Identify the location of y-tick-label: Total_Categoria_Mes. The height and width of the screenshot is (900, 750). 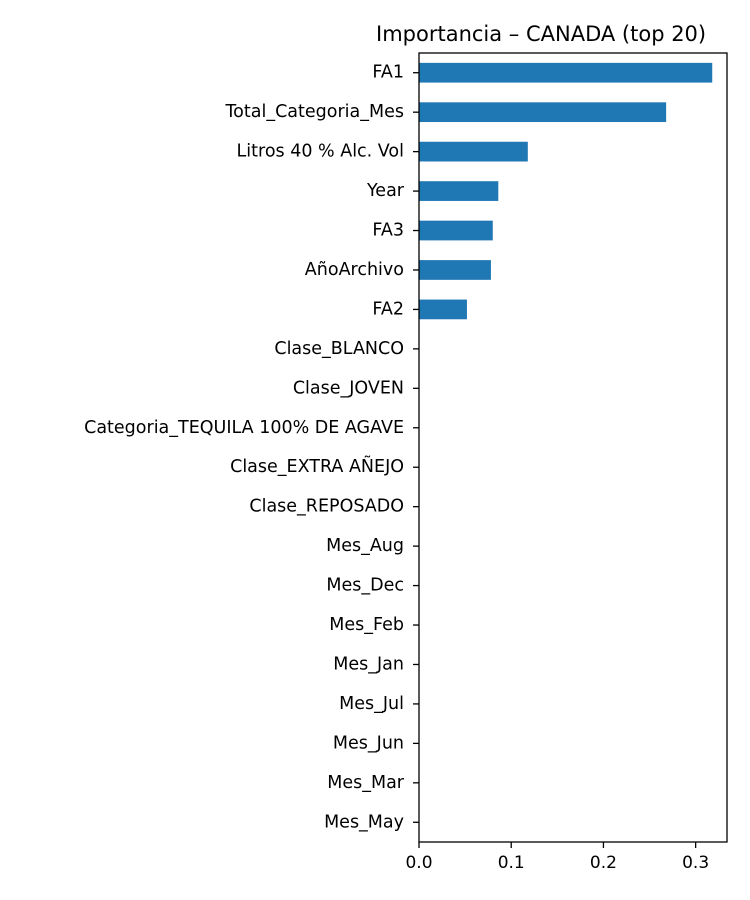
(314, 112).